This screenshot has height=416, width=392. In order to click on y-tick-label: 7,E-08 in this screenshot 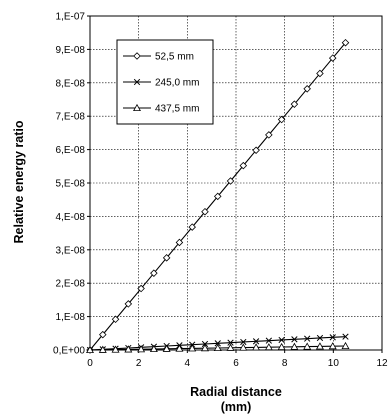, I will do `click(71, 117)`.